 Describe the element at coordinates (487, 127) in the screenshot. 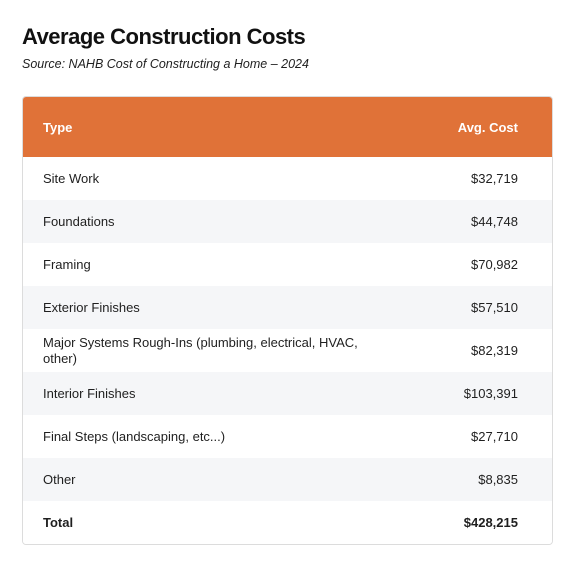

I see `column-header-avg-cost: Avg. Cost` at that location.